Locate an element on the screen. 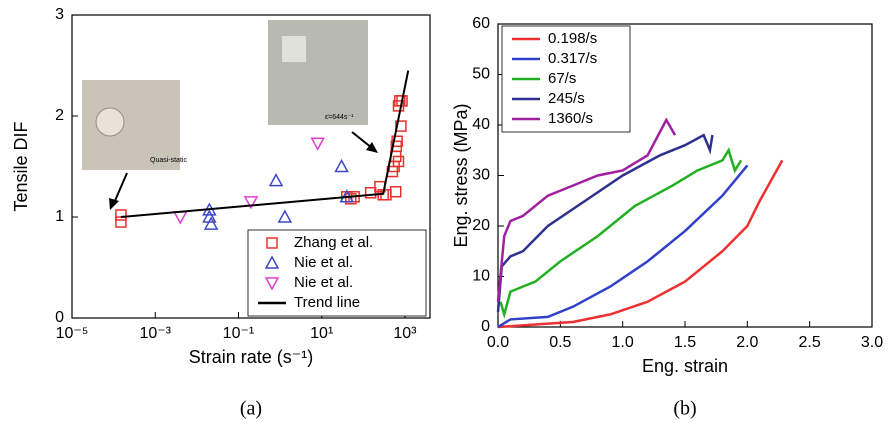  y-tick-label: 30 is located at coordinates (481, 175).